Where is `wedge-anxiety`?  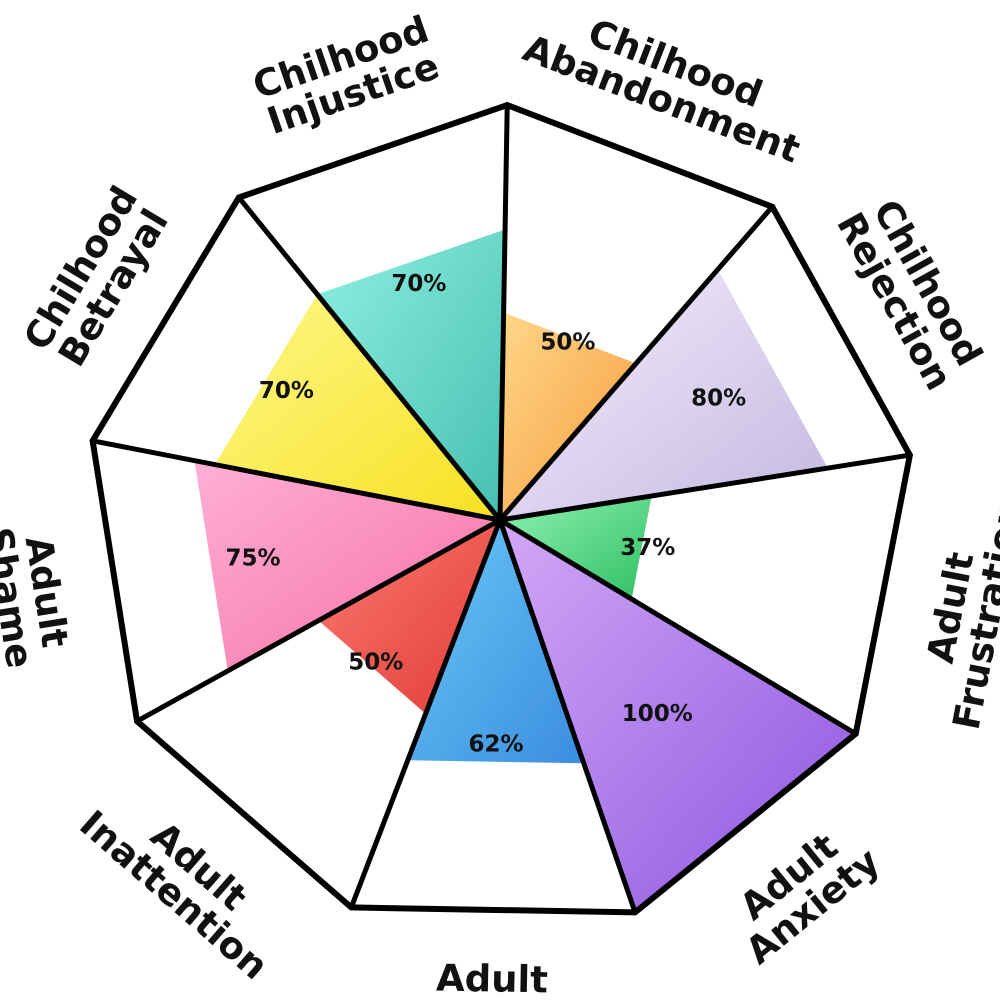
wedge-anxiety is located at coordinates (678, 716).